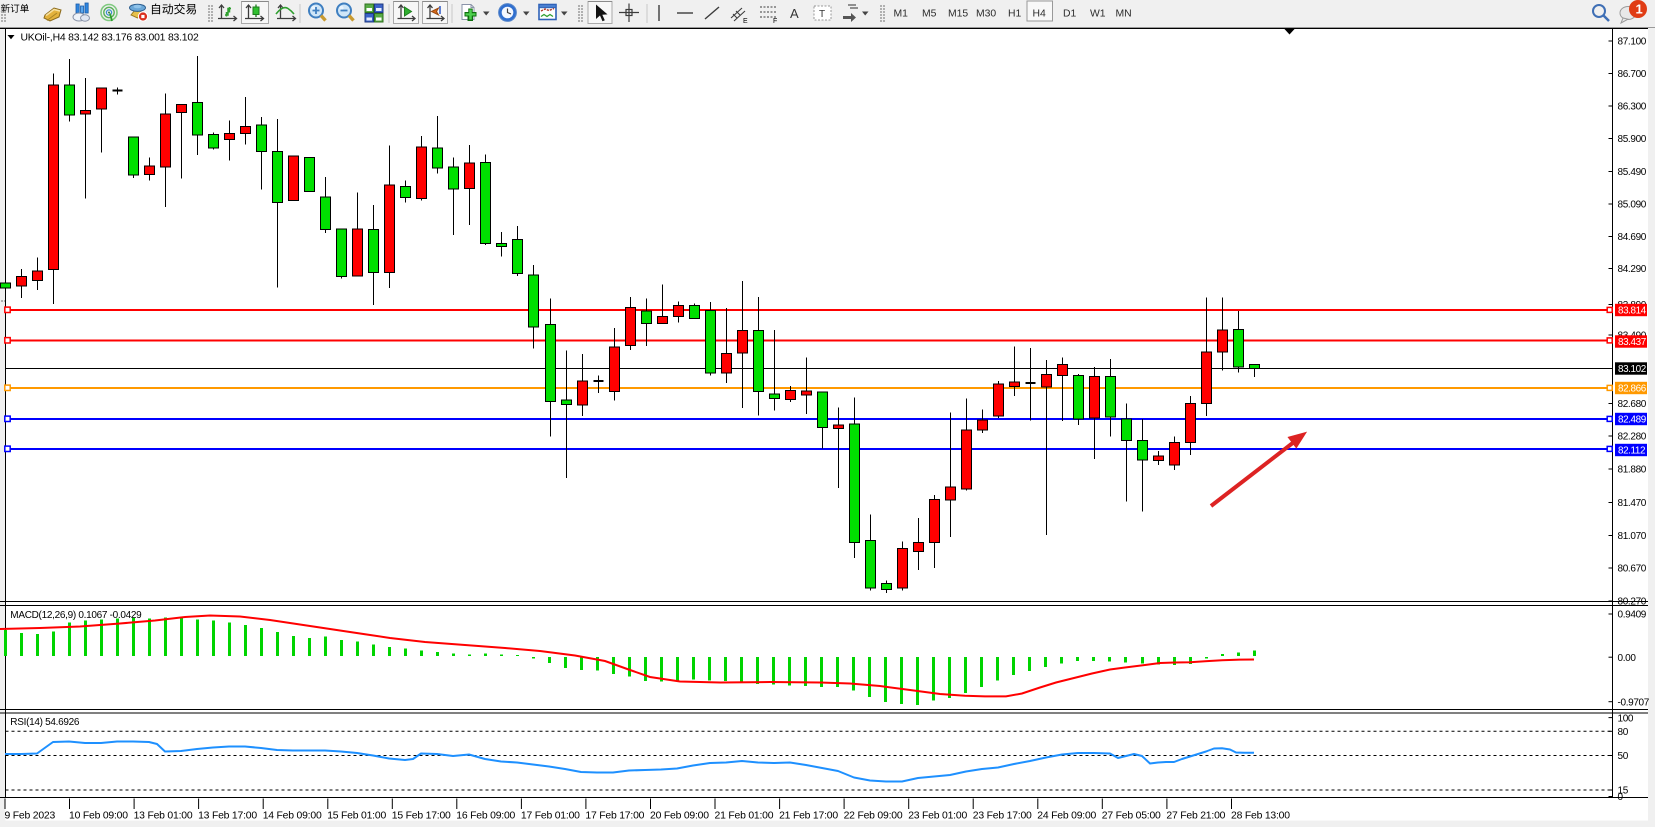 The height and width of the screenshot is (827, 1655). I want to click on svg-text: 86.300, so click(1632, 107).